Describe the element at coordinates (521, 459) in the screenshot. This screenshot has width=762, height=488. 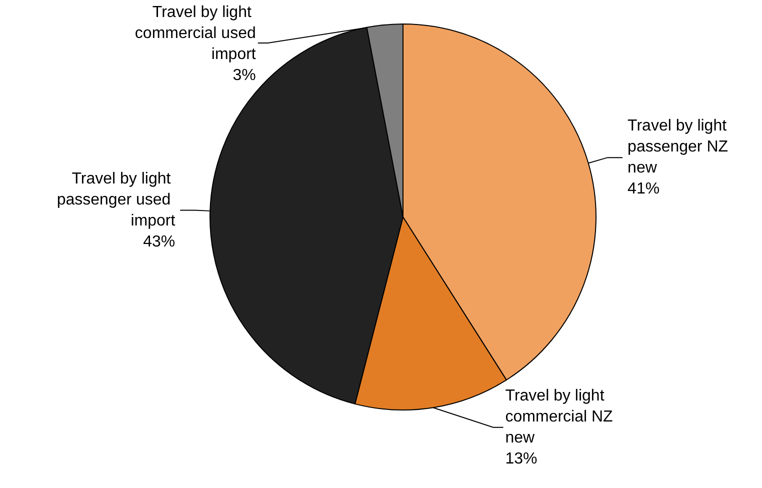
I see `data-label: 13%` at that location.